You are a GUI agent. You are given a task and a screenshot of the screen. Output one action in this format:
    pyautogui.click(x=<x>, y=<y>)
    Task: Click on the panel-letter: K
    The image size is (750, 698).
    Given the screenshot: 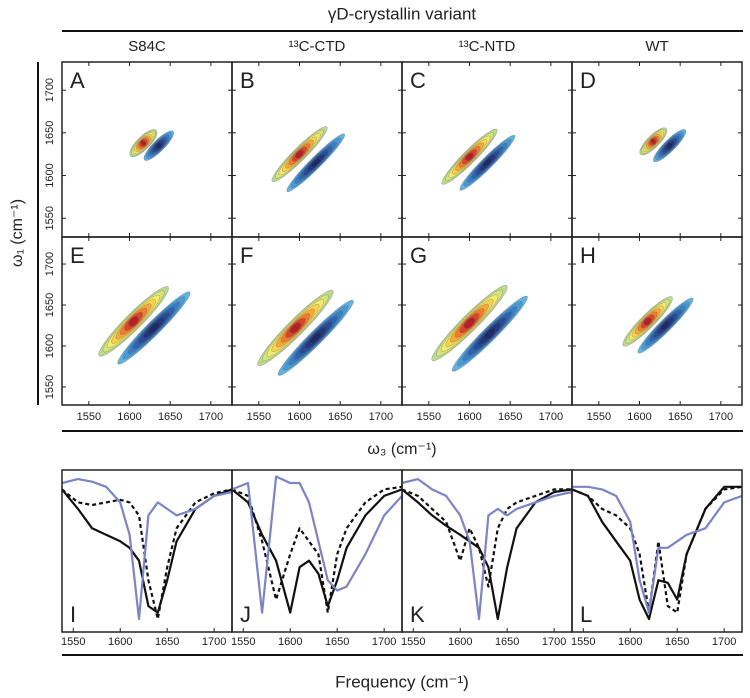 What is the action you would take?
    pyautogui.click(x=417, y=614)
    